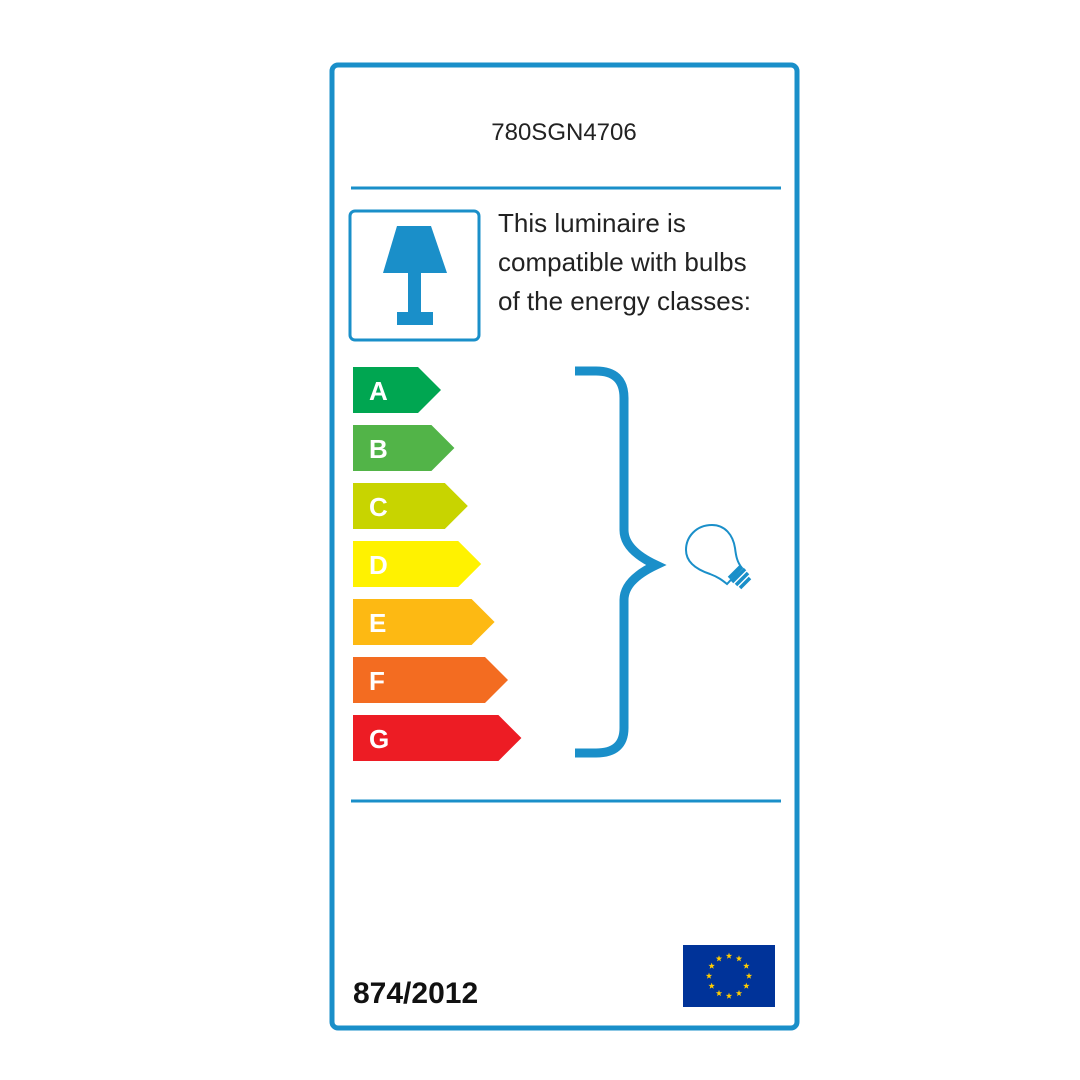  I want to click on energy-class-g: G, so click(437, 738).